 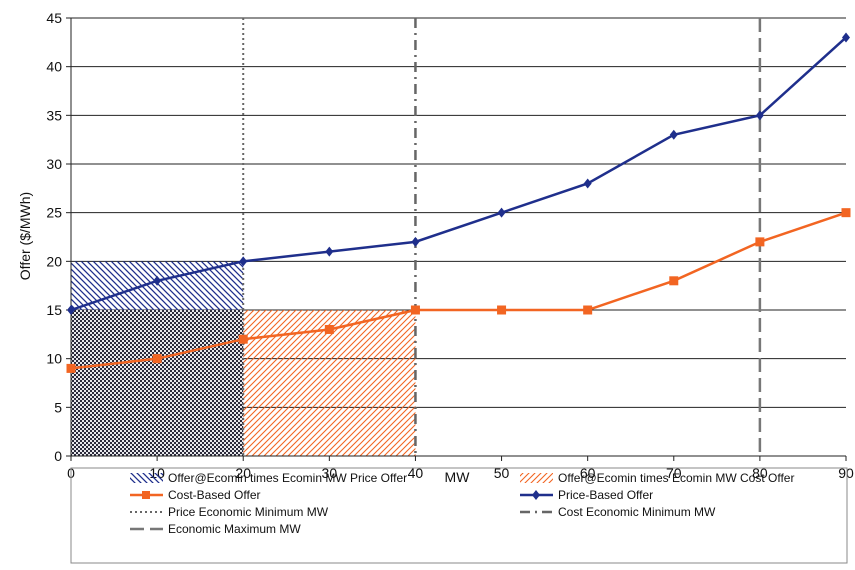 I want to click on legend-label: Cost Economic Minimum MW, so click(x=637, y=512).